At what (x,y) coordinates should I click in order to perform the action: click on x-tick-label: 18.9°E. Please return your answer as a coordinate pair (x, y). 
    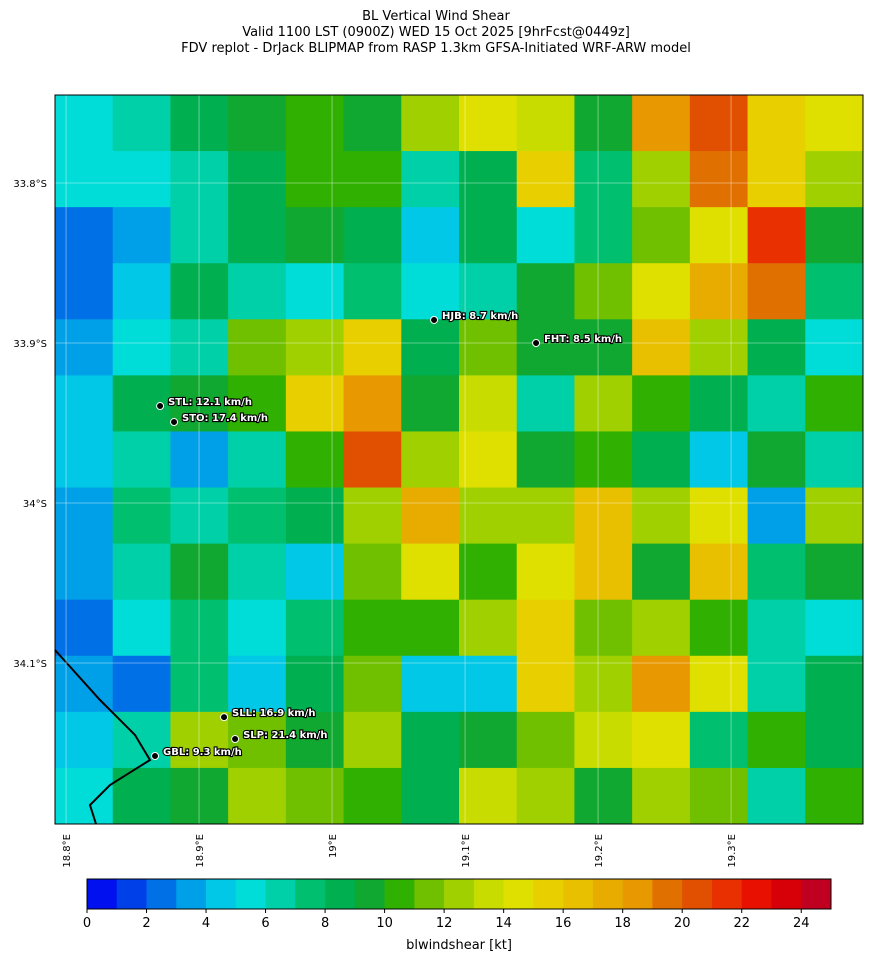
    Looking at the image, I should click on (200, 851).